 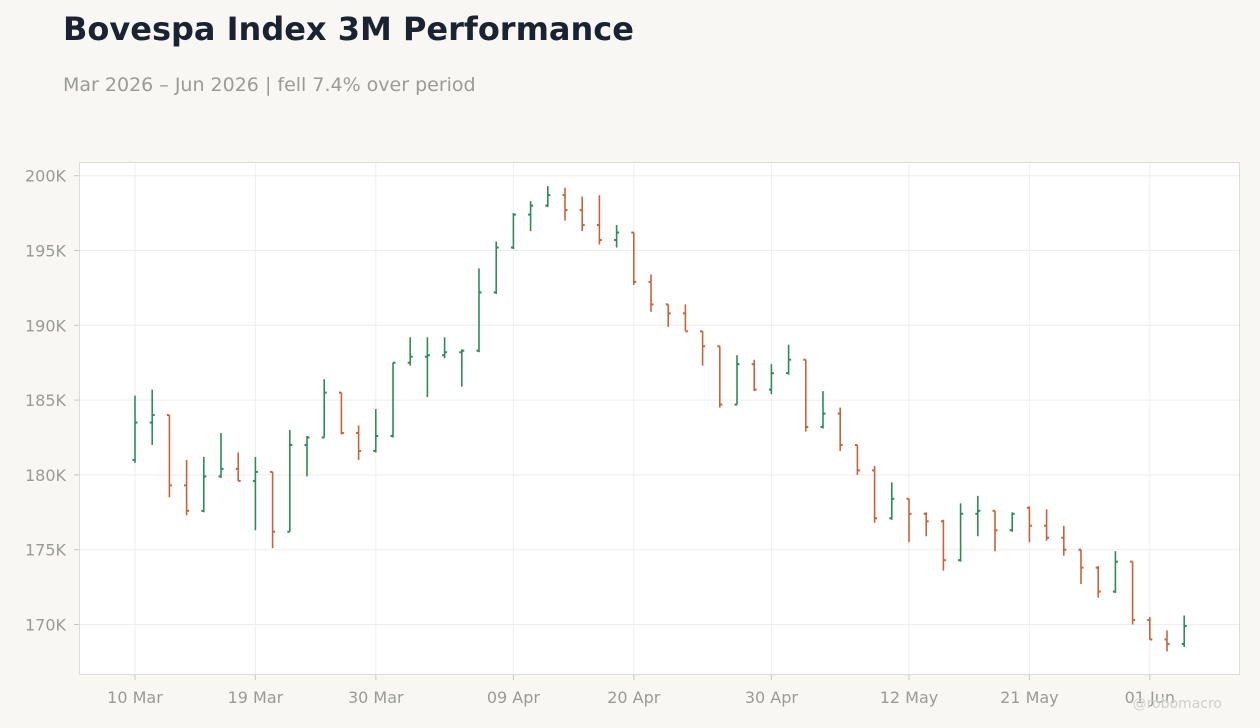 I want to click on y-tick-label: 175K, so click(x=46, y=550).